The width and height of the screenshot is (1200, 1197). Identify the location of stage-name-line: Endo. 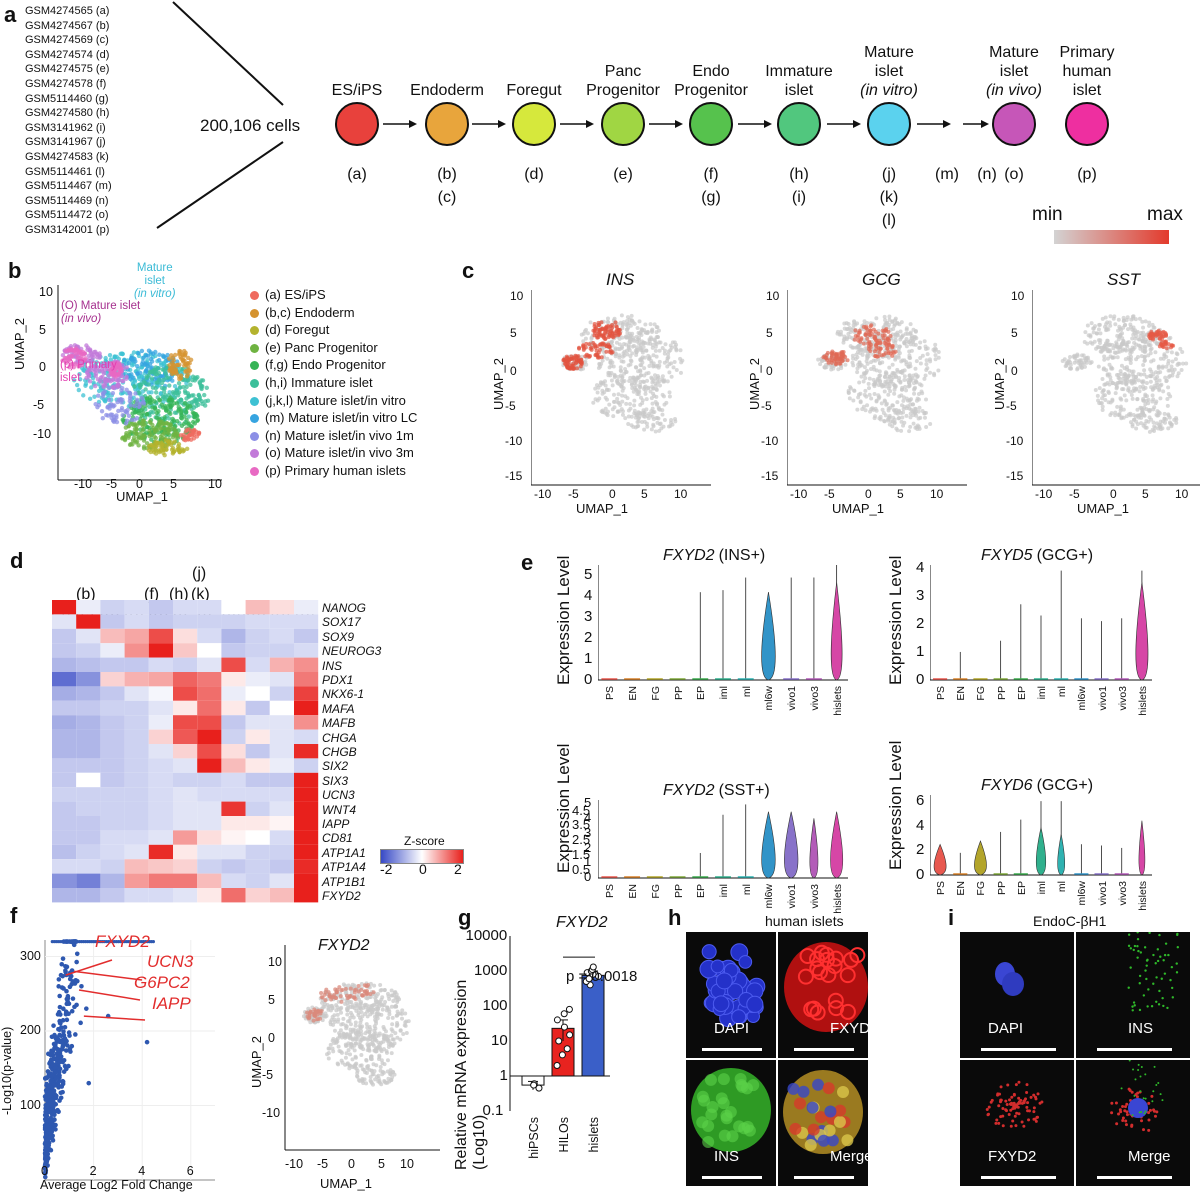
(711, 71).